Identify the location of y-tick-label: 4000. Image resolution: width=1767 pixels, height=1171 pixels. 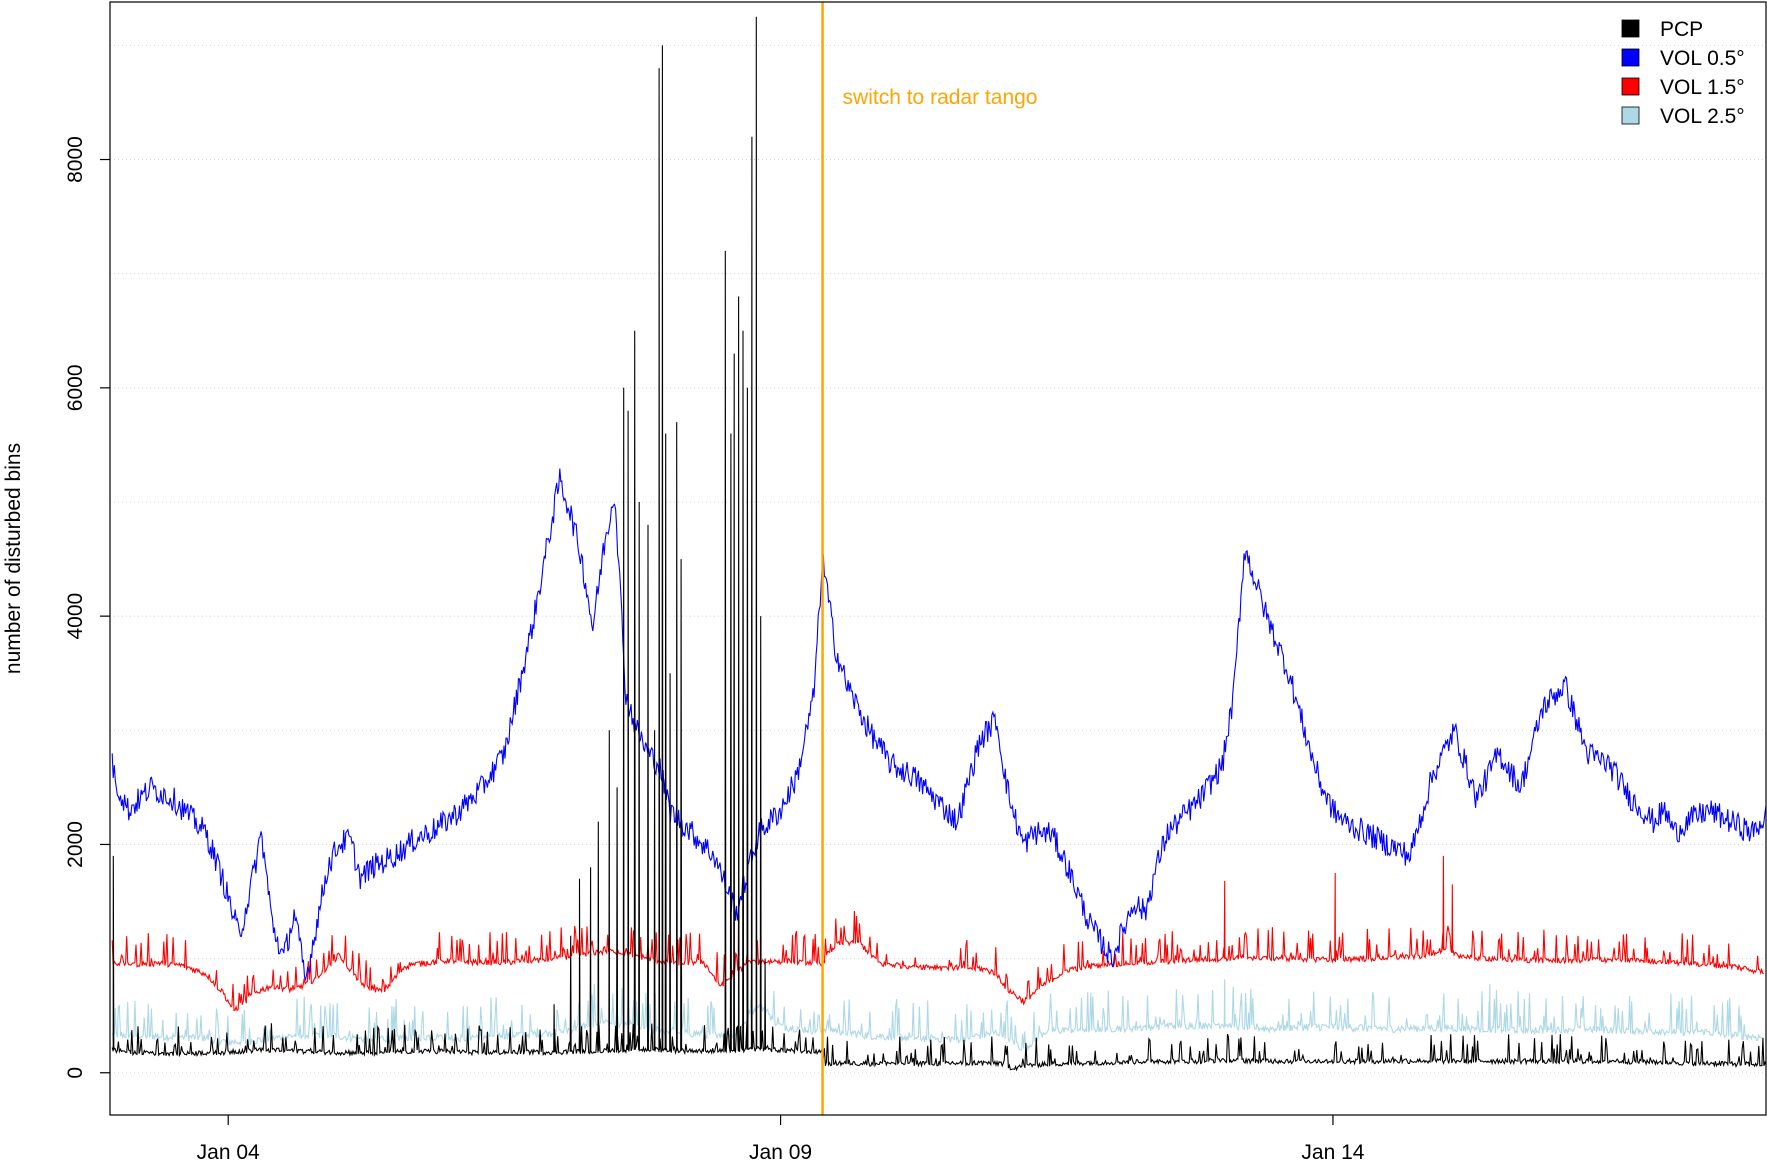
(75, 616).